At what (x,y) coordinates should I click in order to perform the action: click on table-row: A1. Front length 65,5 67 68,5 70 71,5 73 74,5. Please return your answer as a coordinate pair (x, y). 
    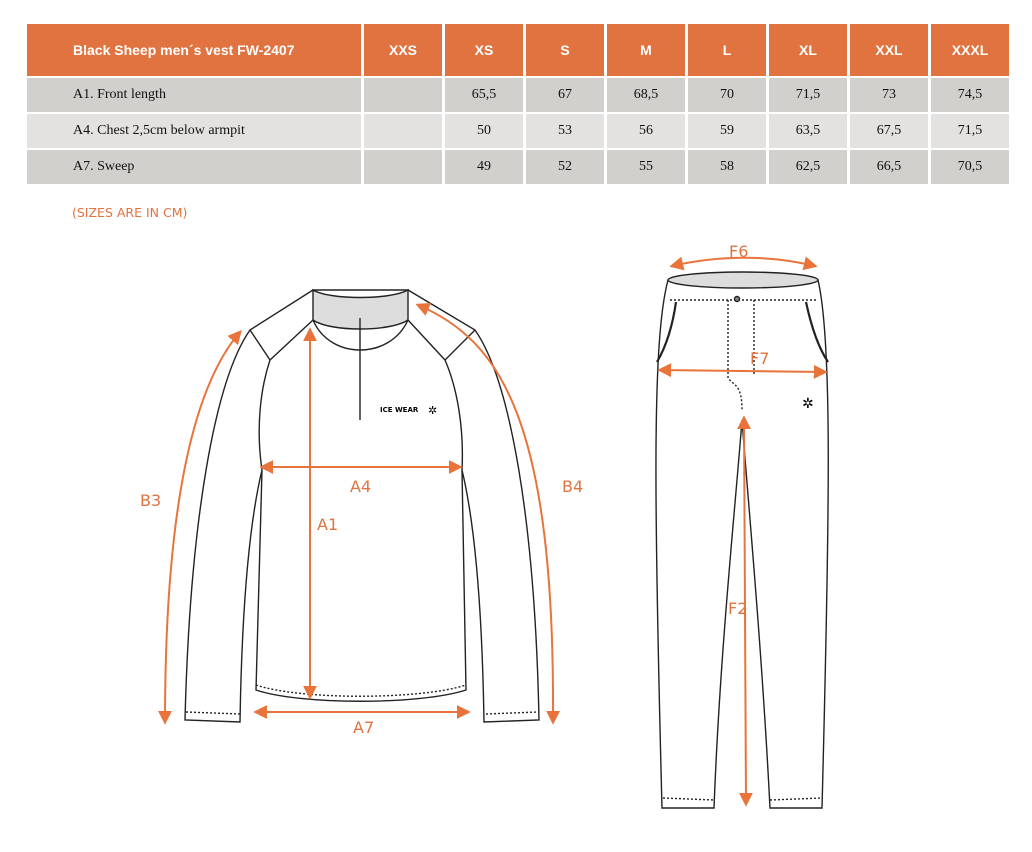
    Looking at the image, I should click on (518, 95).